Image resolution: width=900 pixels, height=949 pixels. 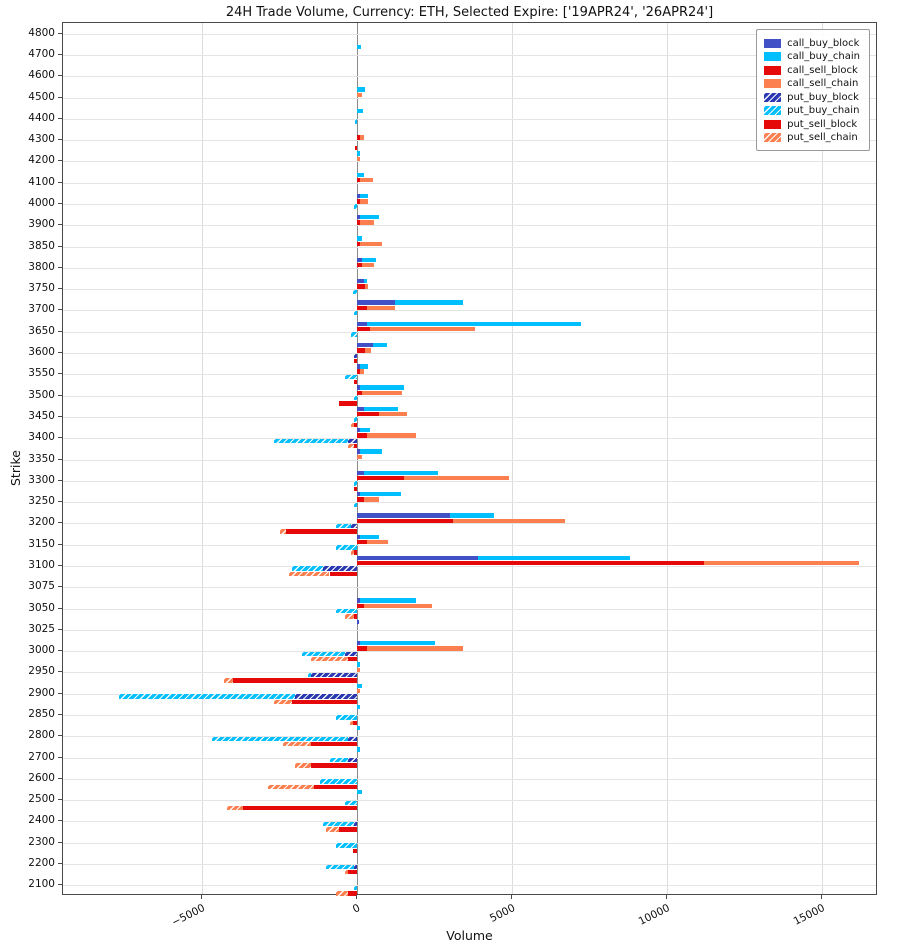 I want to click on y-tick-label: 4600, so click(x=41, y=75).